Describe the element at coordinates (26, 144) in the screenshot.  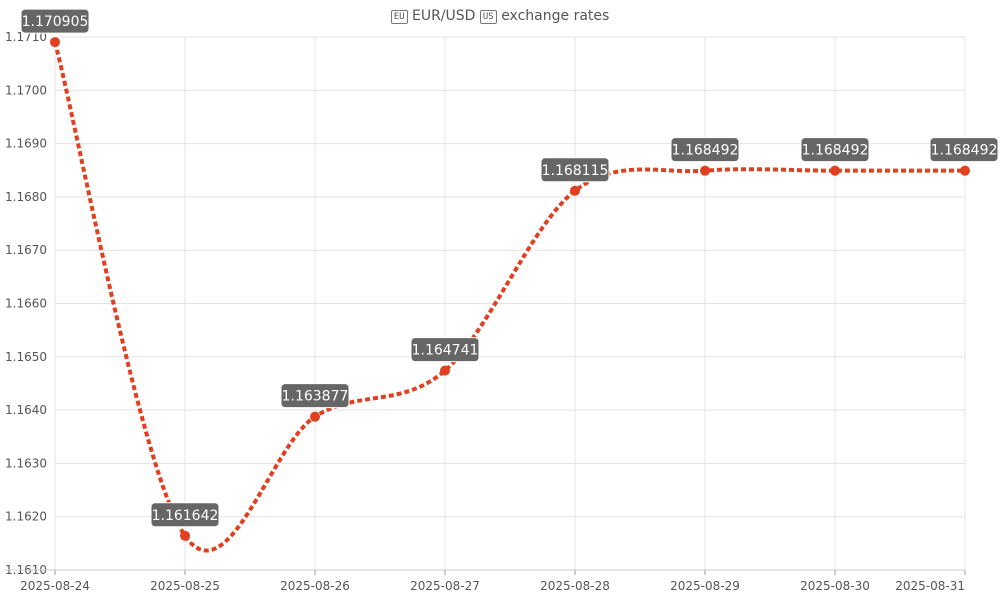
I see `y-tick-label: 1.1690` at that location.